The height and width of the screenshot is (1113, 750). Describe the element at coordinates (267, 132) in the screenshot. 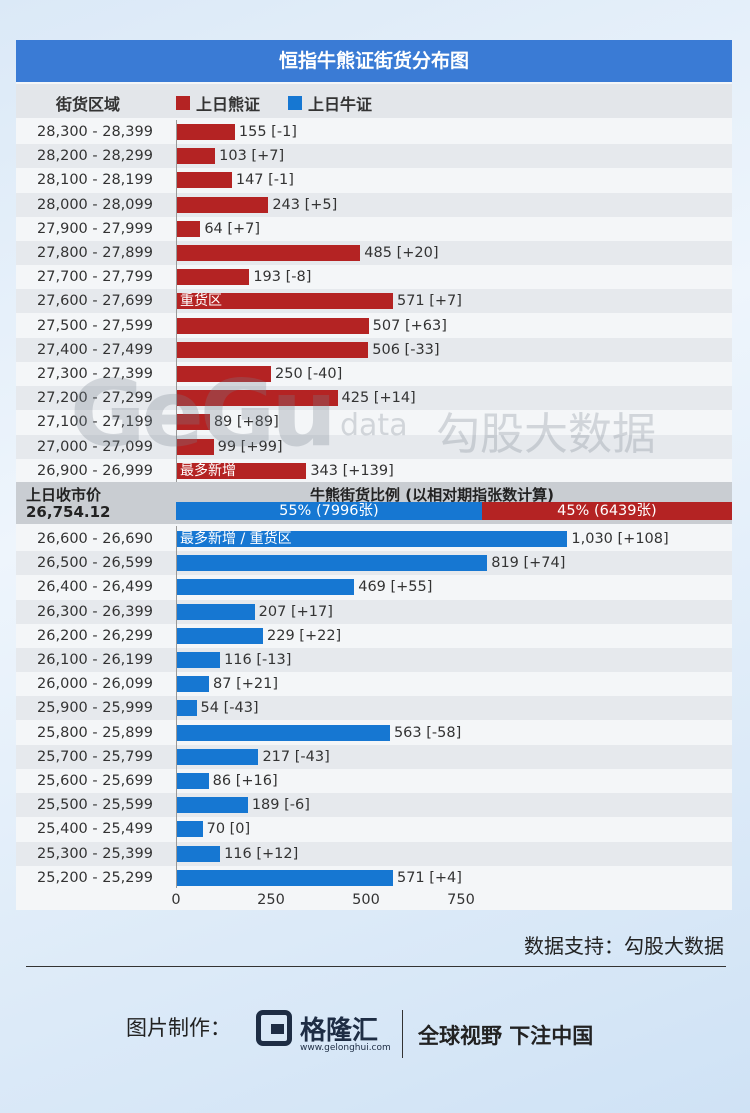

I see `data-label: 155 [-1]` at that location.